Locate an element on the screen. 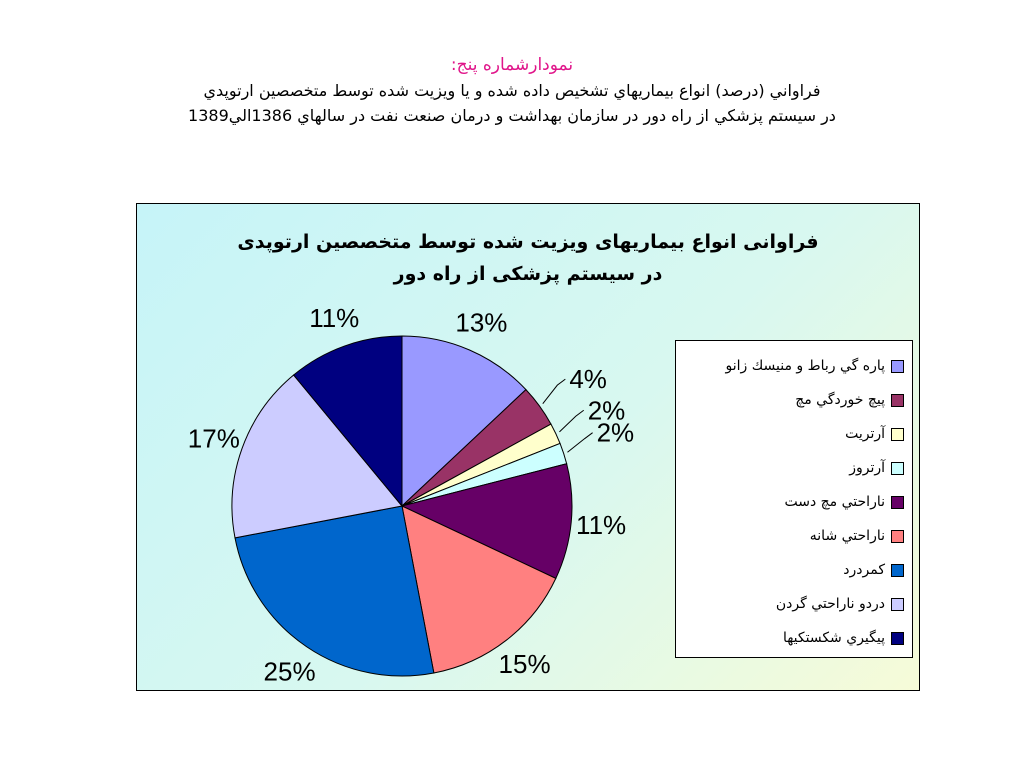 The image size is (1024, 768). legend-label-4: آرتروز is located at coordinates (867, 468).